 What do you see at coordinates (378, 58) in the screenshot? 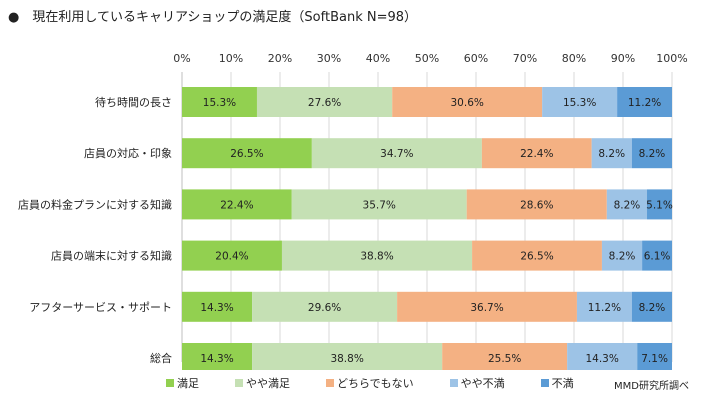
I see `x-tick-label: 40%` at bounding box center [378, 58].